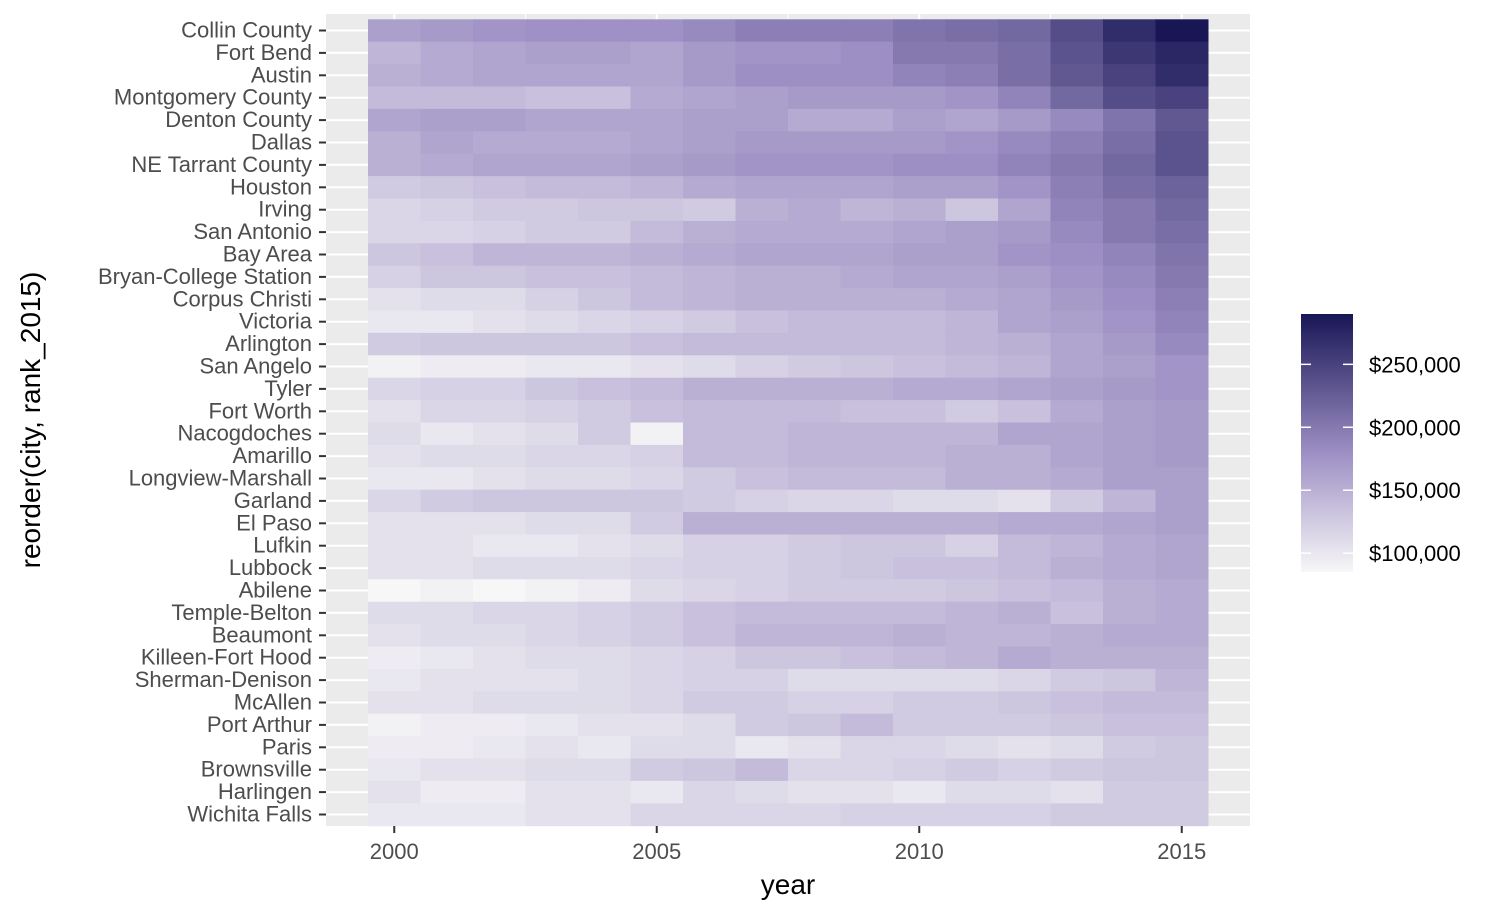 Image resolution: width=1512 pixels, height=918 pixels. Describe the element at coordinates (656, 851) in the screenshot. I see `x-tick-label: 2005` at that location.